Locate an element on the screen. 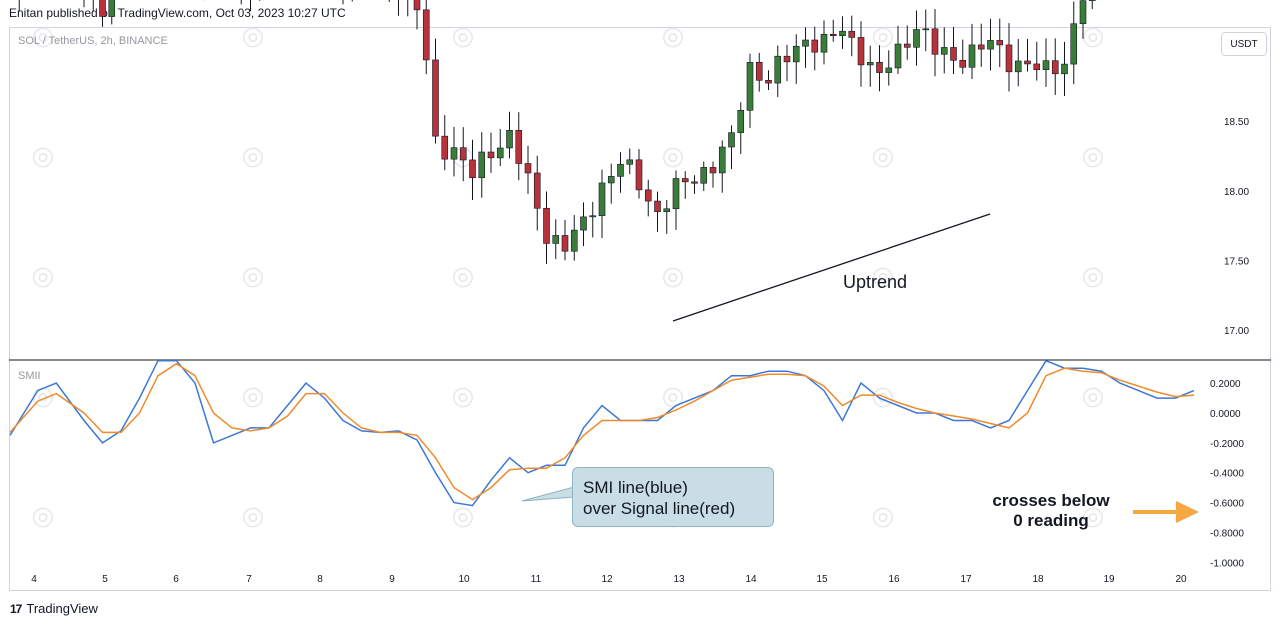 The width and height of the screenshot is (1281, 627). smi-tick-label: -0.6000 is located at coordinates (1227, 504).